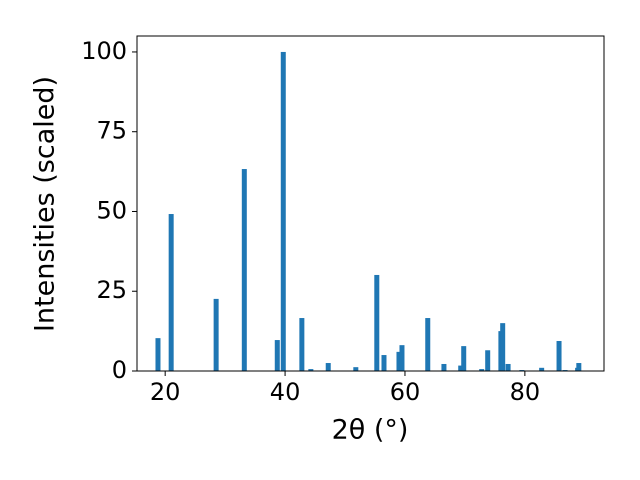  Describe the element at coordinates (111, 210) in the screenshot. I see `y-tick-label: 50` at that location.